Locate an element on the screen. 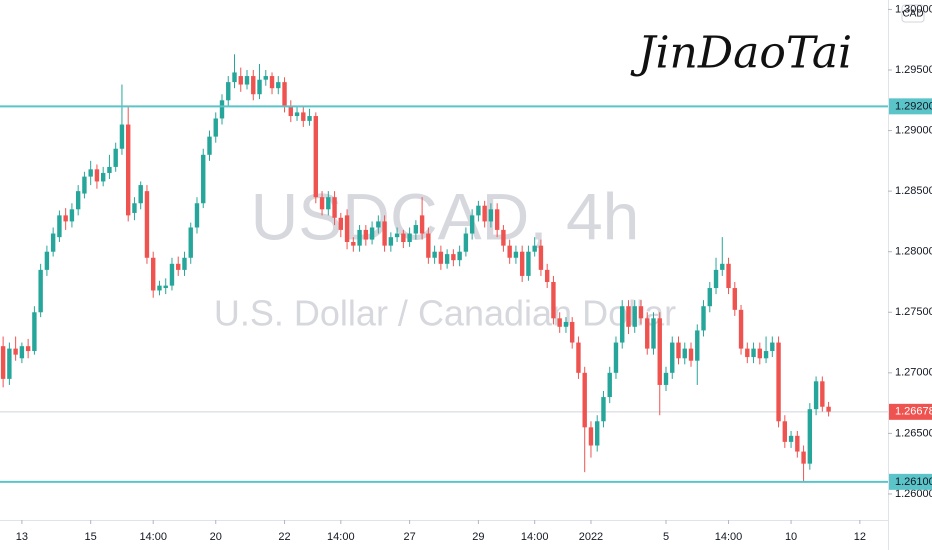 The width and height of the screenshot is (932, 550). currency: CAD is located at coordinates (912, 14).